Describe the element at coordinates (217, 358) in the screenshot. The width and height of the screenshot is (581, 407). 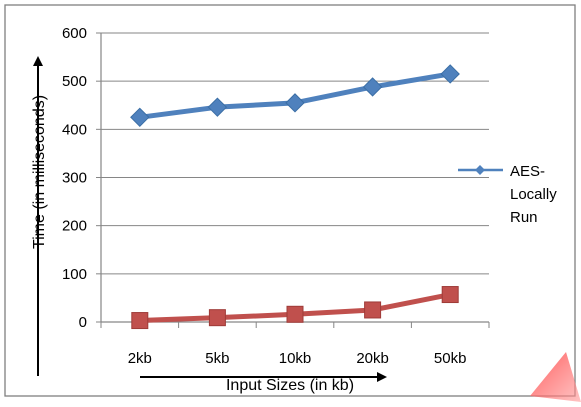
I see `x-tick-label: 5kb` at that location.